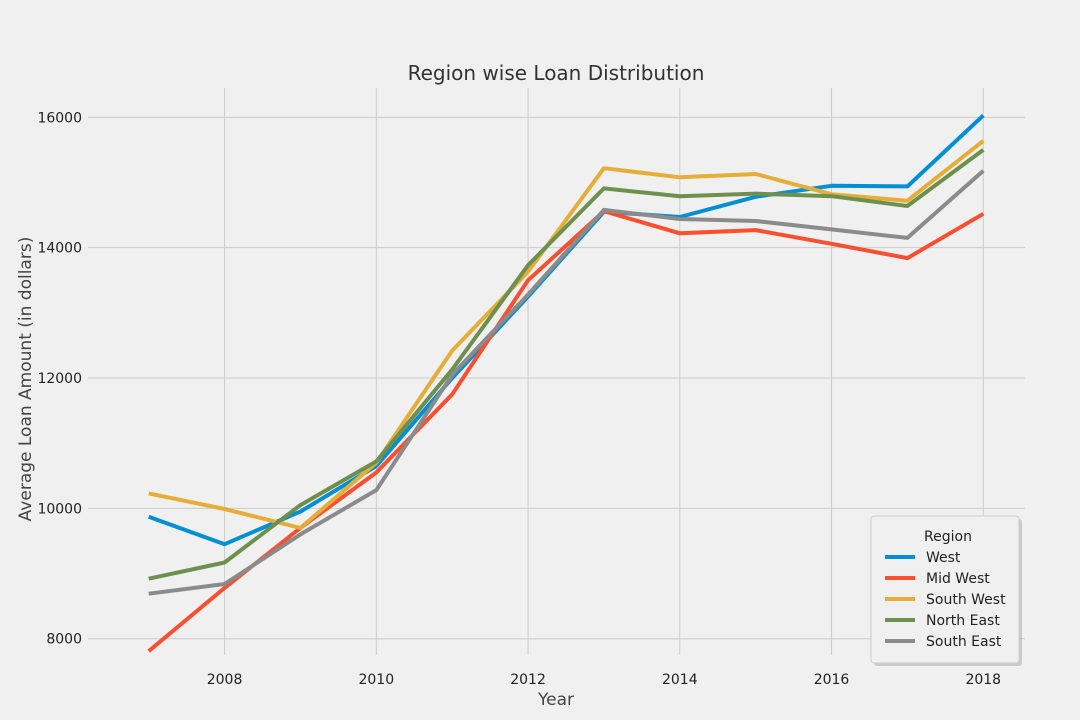 The height and width of the screenshot is (720, 1080). What do you see at coordinates (59, 379) in the screenshot?
I see `y-tick-label: 12000` at bounding box center [59, 379].